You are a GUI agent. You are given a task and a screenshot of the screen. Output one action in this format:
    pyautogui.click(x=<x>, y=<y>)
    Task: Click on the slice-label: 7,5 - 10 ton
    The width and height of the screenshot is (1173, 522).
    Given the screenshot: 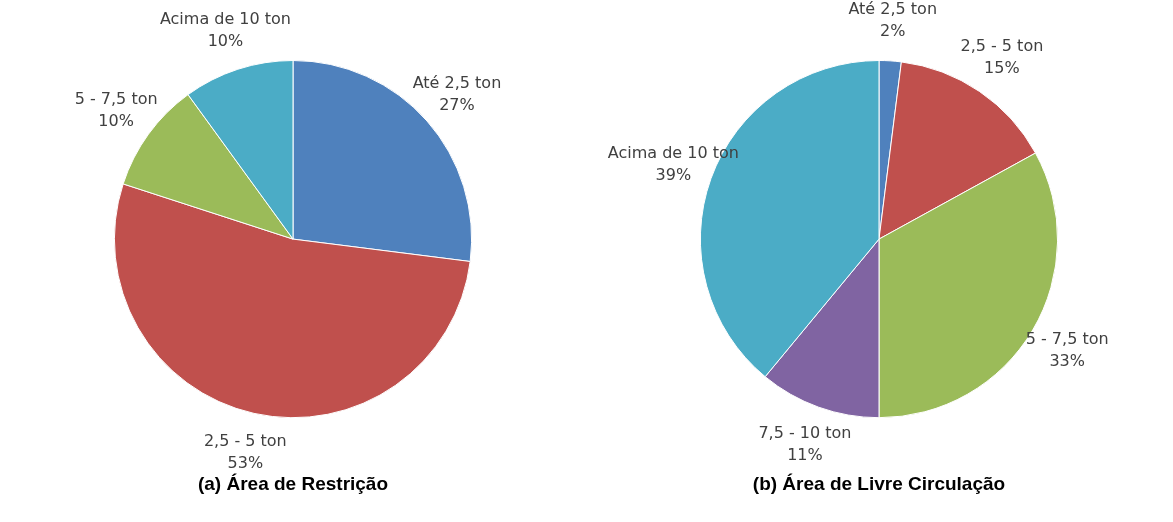 What is the action you would take?
    pyautogui.click(x=805, y=432)
    